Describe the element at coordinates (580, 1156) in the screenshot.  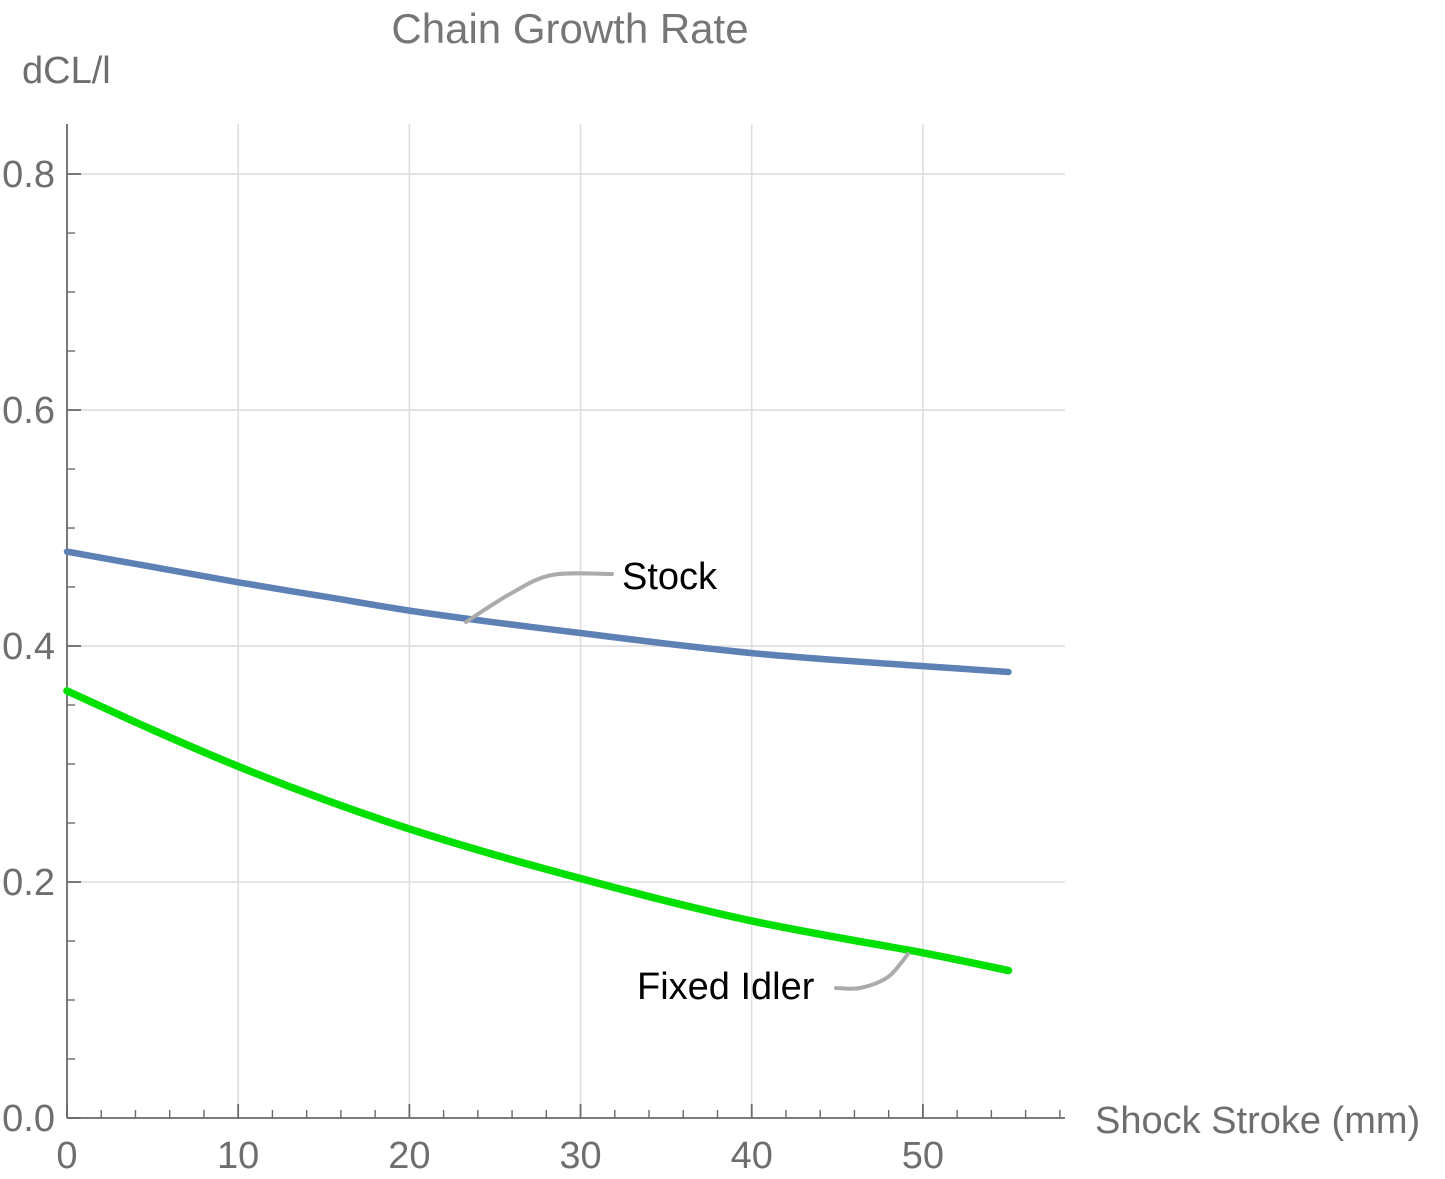
I see `x-tick-label-30: 30` at that location.